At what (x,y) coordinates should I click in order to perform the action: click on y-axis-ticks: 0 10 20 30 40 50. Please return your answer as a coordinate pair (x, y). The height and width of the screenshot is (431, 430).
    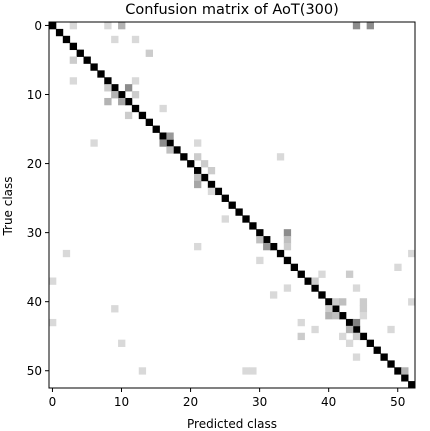
    Looking at the image, I should click on (38, 198).